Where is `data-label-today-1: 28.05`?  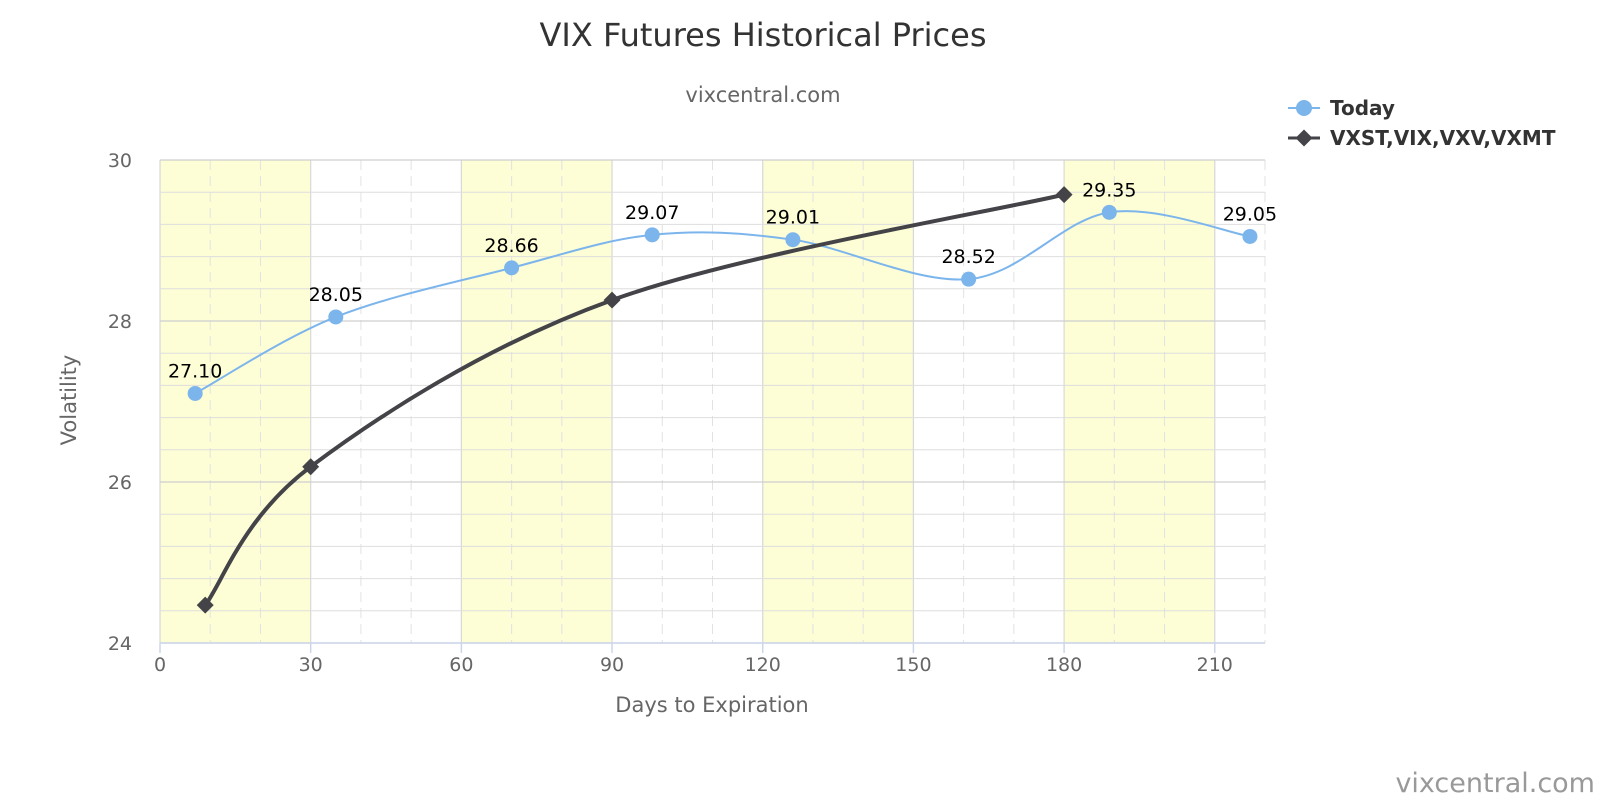
data-label-today-1: 28.05 is located at coordinates (336, 295).